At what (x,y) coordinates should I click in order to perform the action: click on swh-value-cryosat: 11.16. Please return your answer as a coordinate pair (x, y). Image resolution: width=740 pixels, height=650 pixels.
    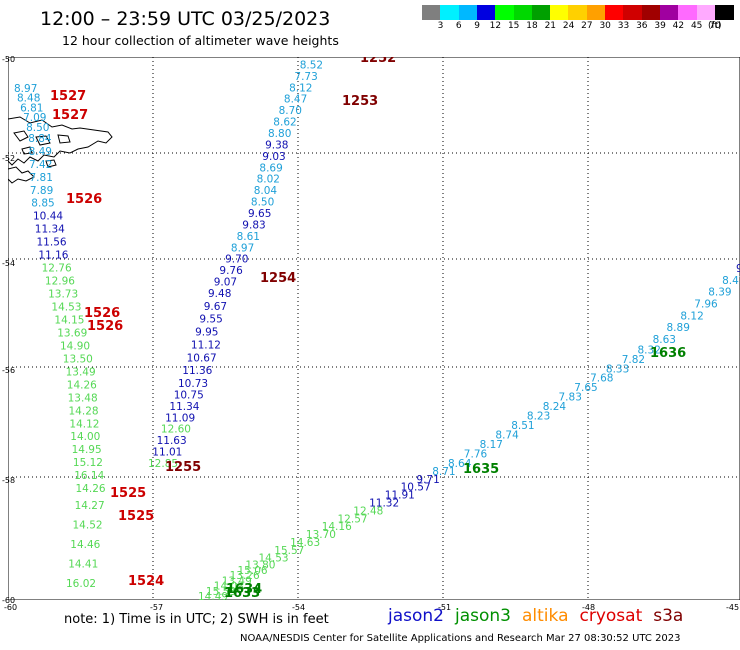
    Looking at the image, I should click on (53, 256).